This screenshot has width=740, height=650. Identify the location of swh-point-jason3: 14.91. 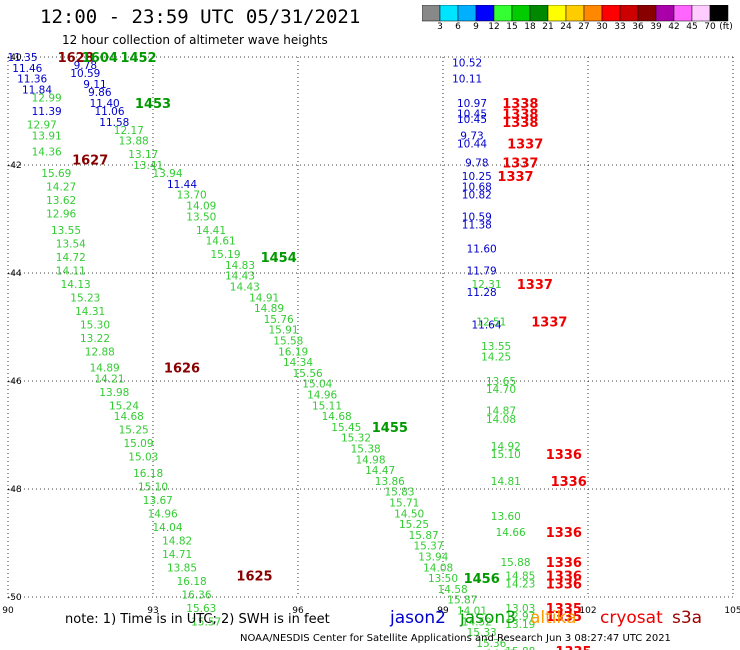
(264, 298).